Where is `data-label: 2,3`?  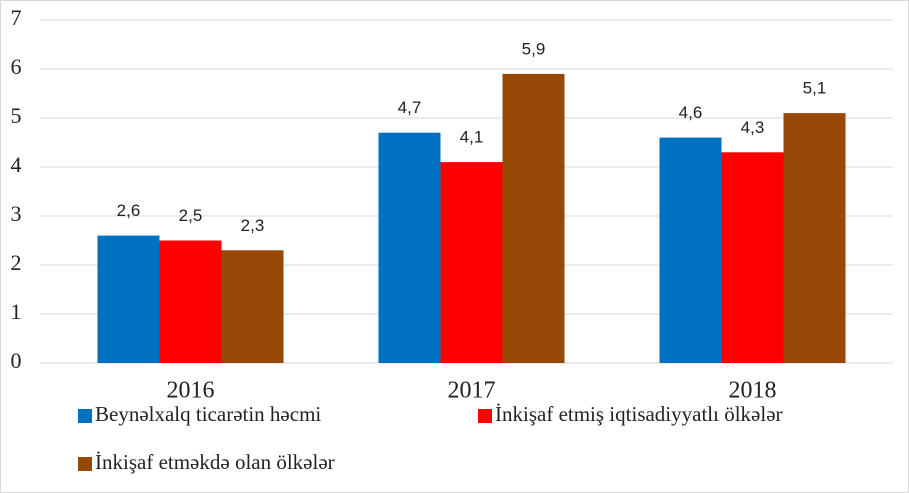
data-label: 2,3 is located at coordinates (253, 225).